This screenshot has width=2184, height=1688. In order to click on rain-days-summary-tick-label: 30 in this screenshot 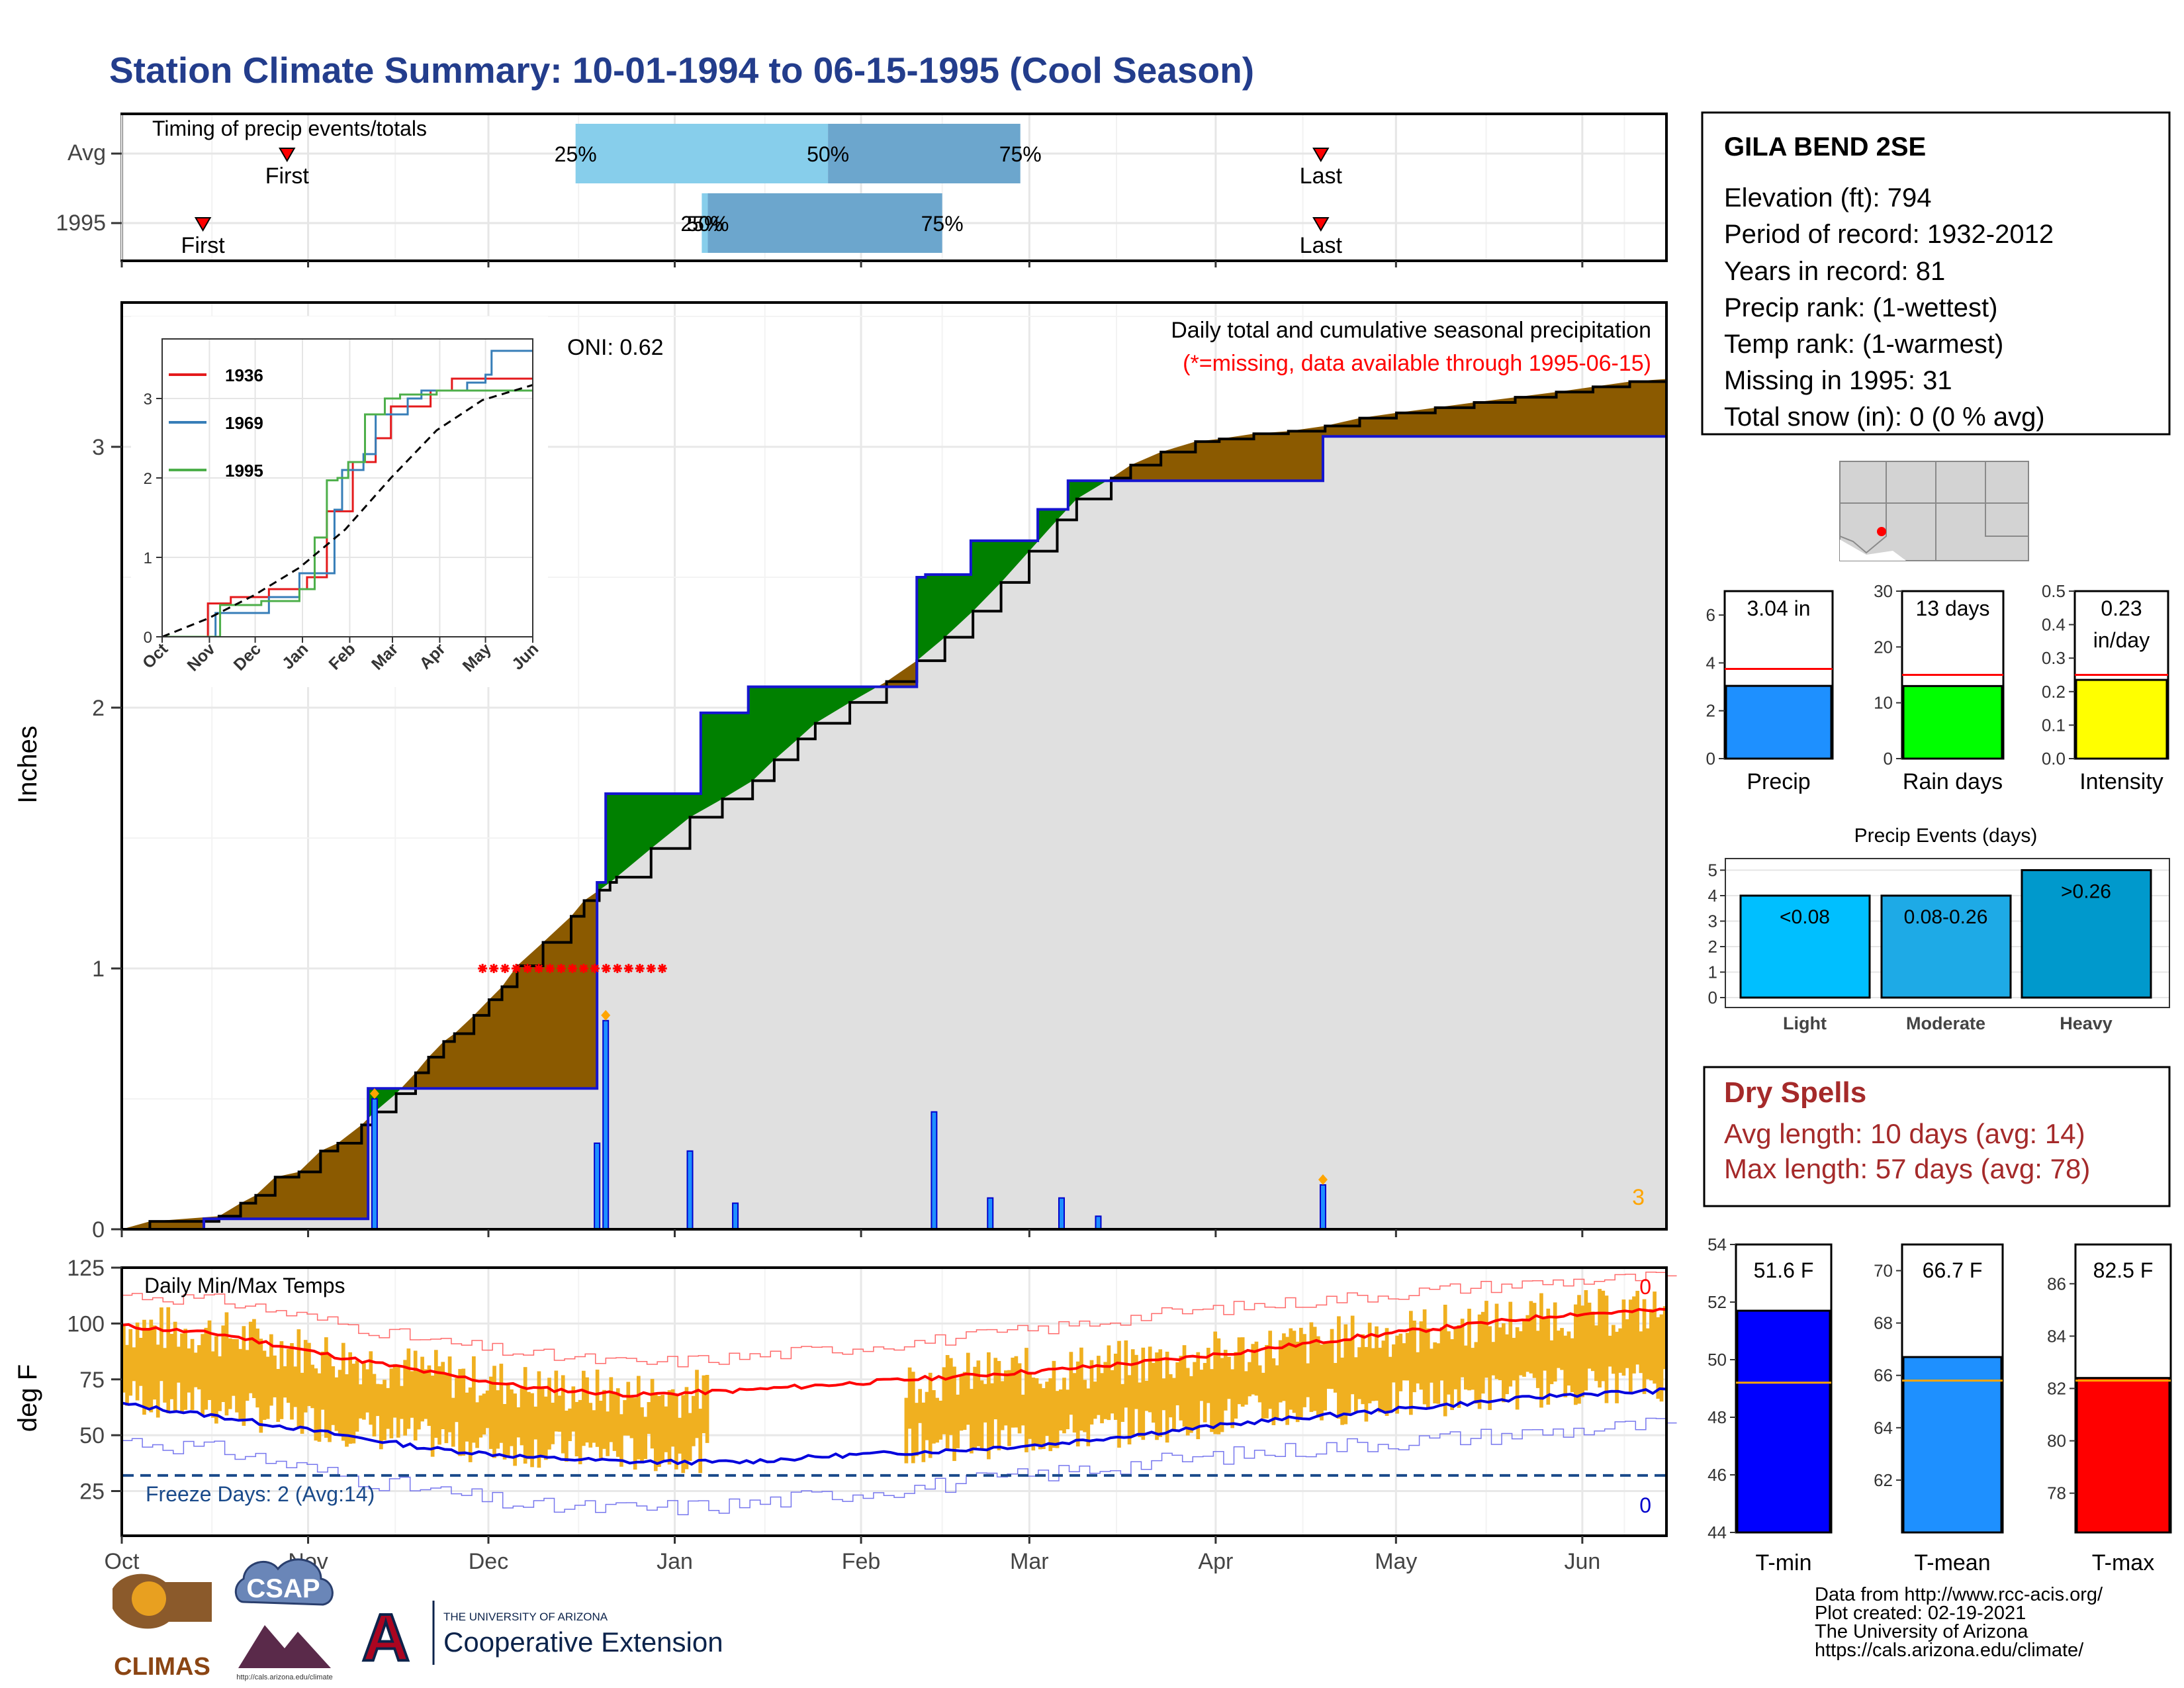, I will do `click(1883, 591)`.